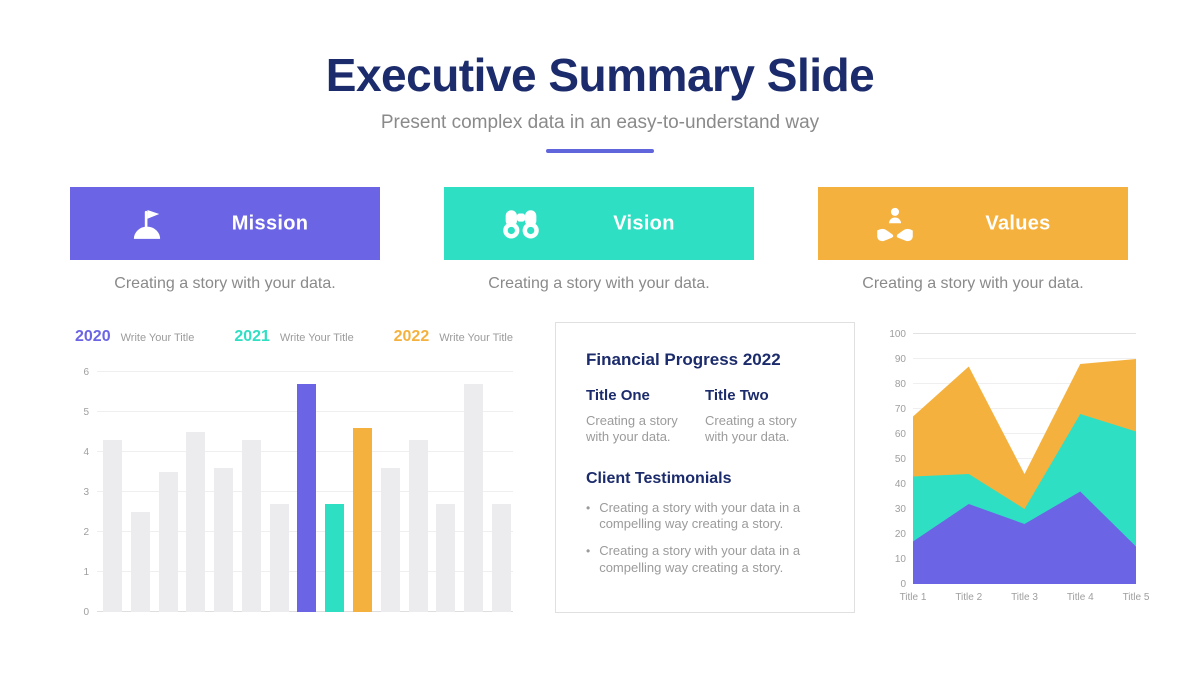 The height and width of the screenshot is (675, 1200). I want to click on area-chart-plot: 0 10 20 30 40 50 60 70 80 90 100, so click(1012, 459).